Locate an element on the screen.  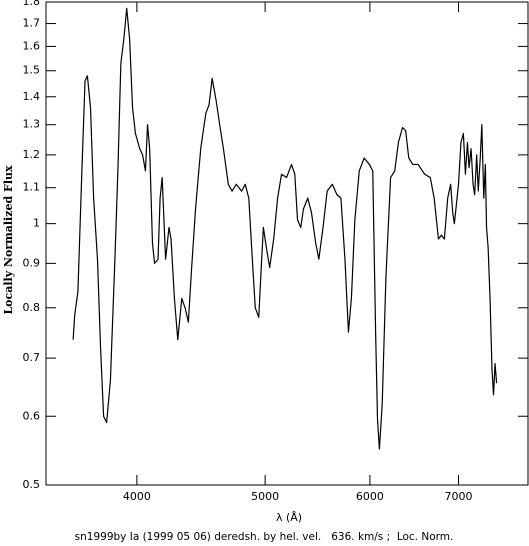
y-tick-label: 0.7 is located at coordinates (32, 357).